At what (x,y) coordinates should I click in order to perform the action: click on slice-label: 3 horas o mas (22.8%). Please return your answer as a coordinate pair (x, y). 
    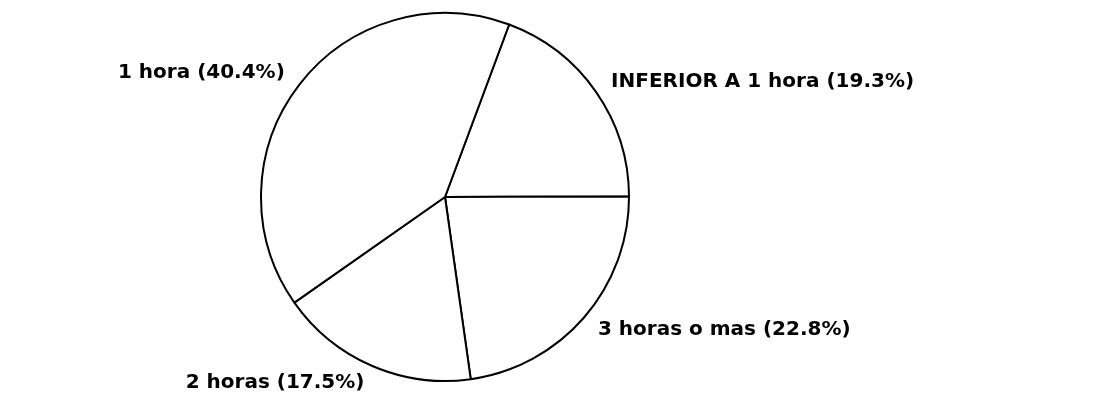
    Looking at the image, I should click on (724, 327).